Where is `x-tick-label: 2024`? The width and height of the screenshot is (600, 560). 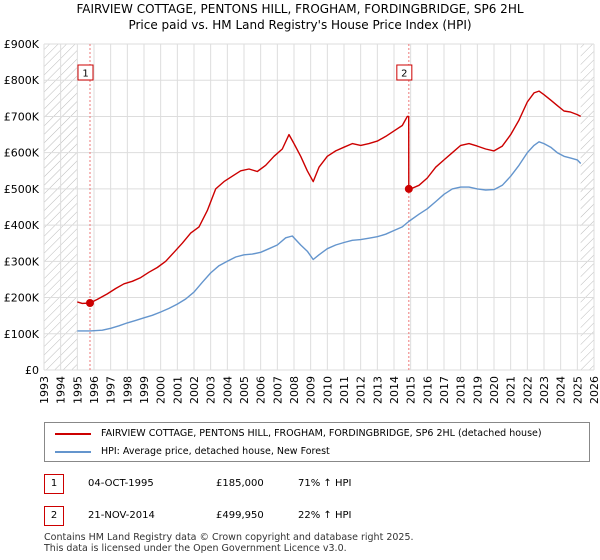
x-tick-label: 2024 is located at coordinates (561, 390).